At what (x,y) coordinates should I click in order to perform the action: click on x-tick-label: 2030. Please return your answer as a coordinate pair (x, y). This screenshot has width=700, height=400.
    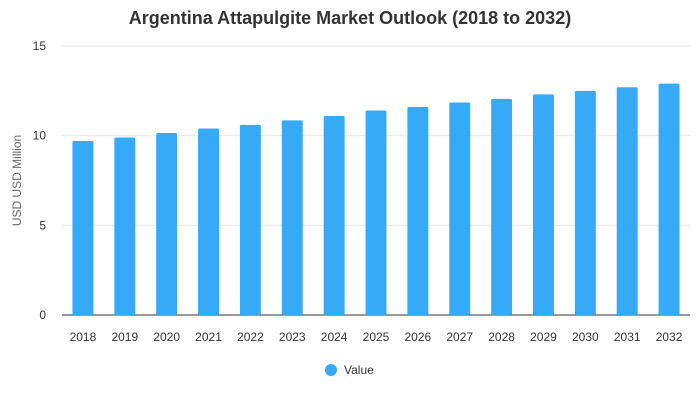
    Looking at the image, I should click on (585, 337).